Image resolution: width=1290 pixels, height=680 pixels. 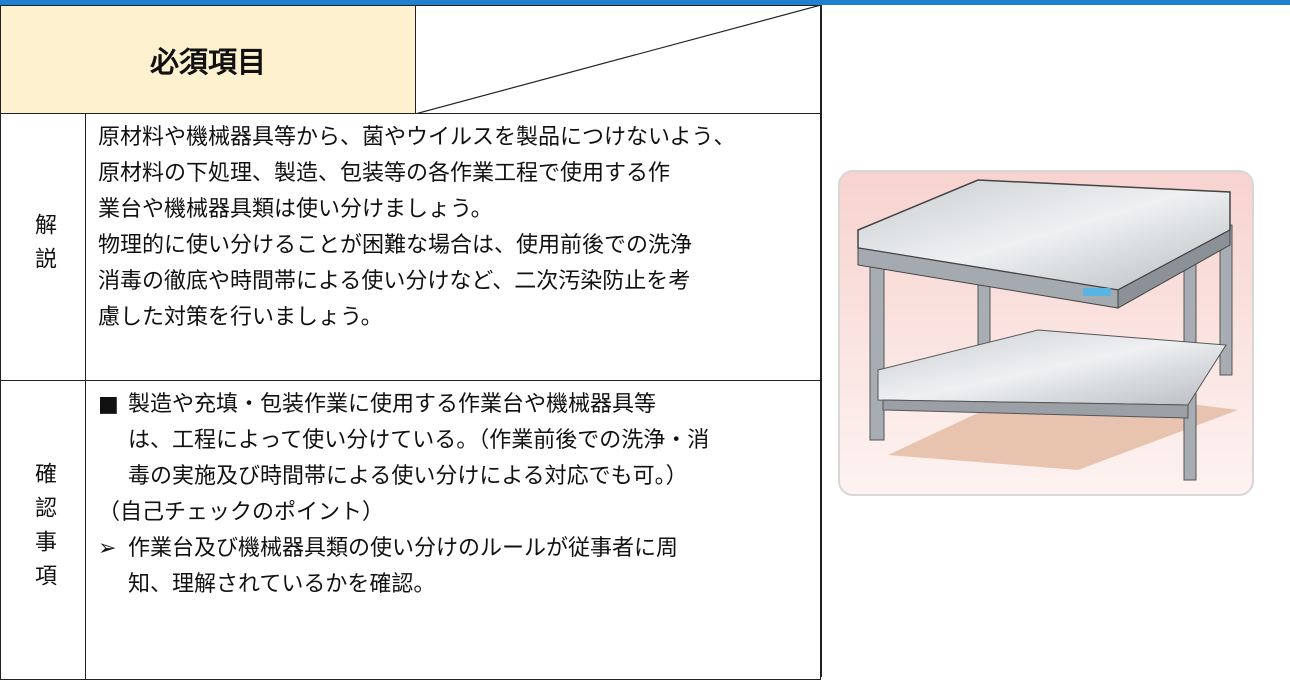 I want to click on explanation-label: 解説, so click(x=43, y=247).